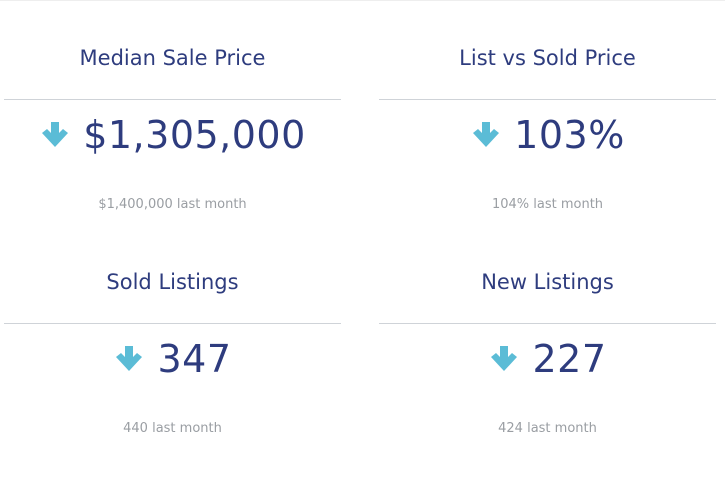 The image size is (725, 481). Describe the element at coordinates (569, 359) in the screenshot. I see `metric-value: 227` at that location.